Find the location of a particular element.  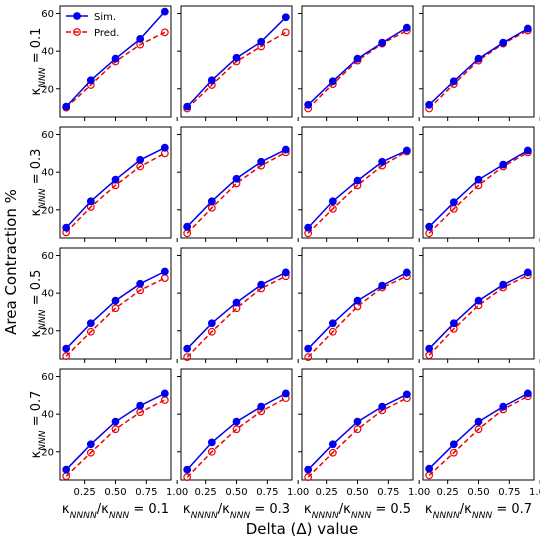

row-label: κNNN = 0.3 is located at coordinates (38, 183).